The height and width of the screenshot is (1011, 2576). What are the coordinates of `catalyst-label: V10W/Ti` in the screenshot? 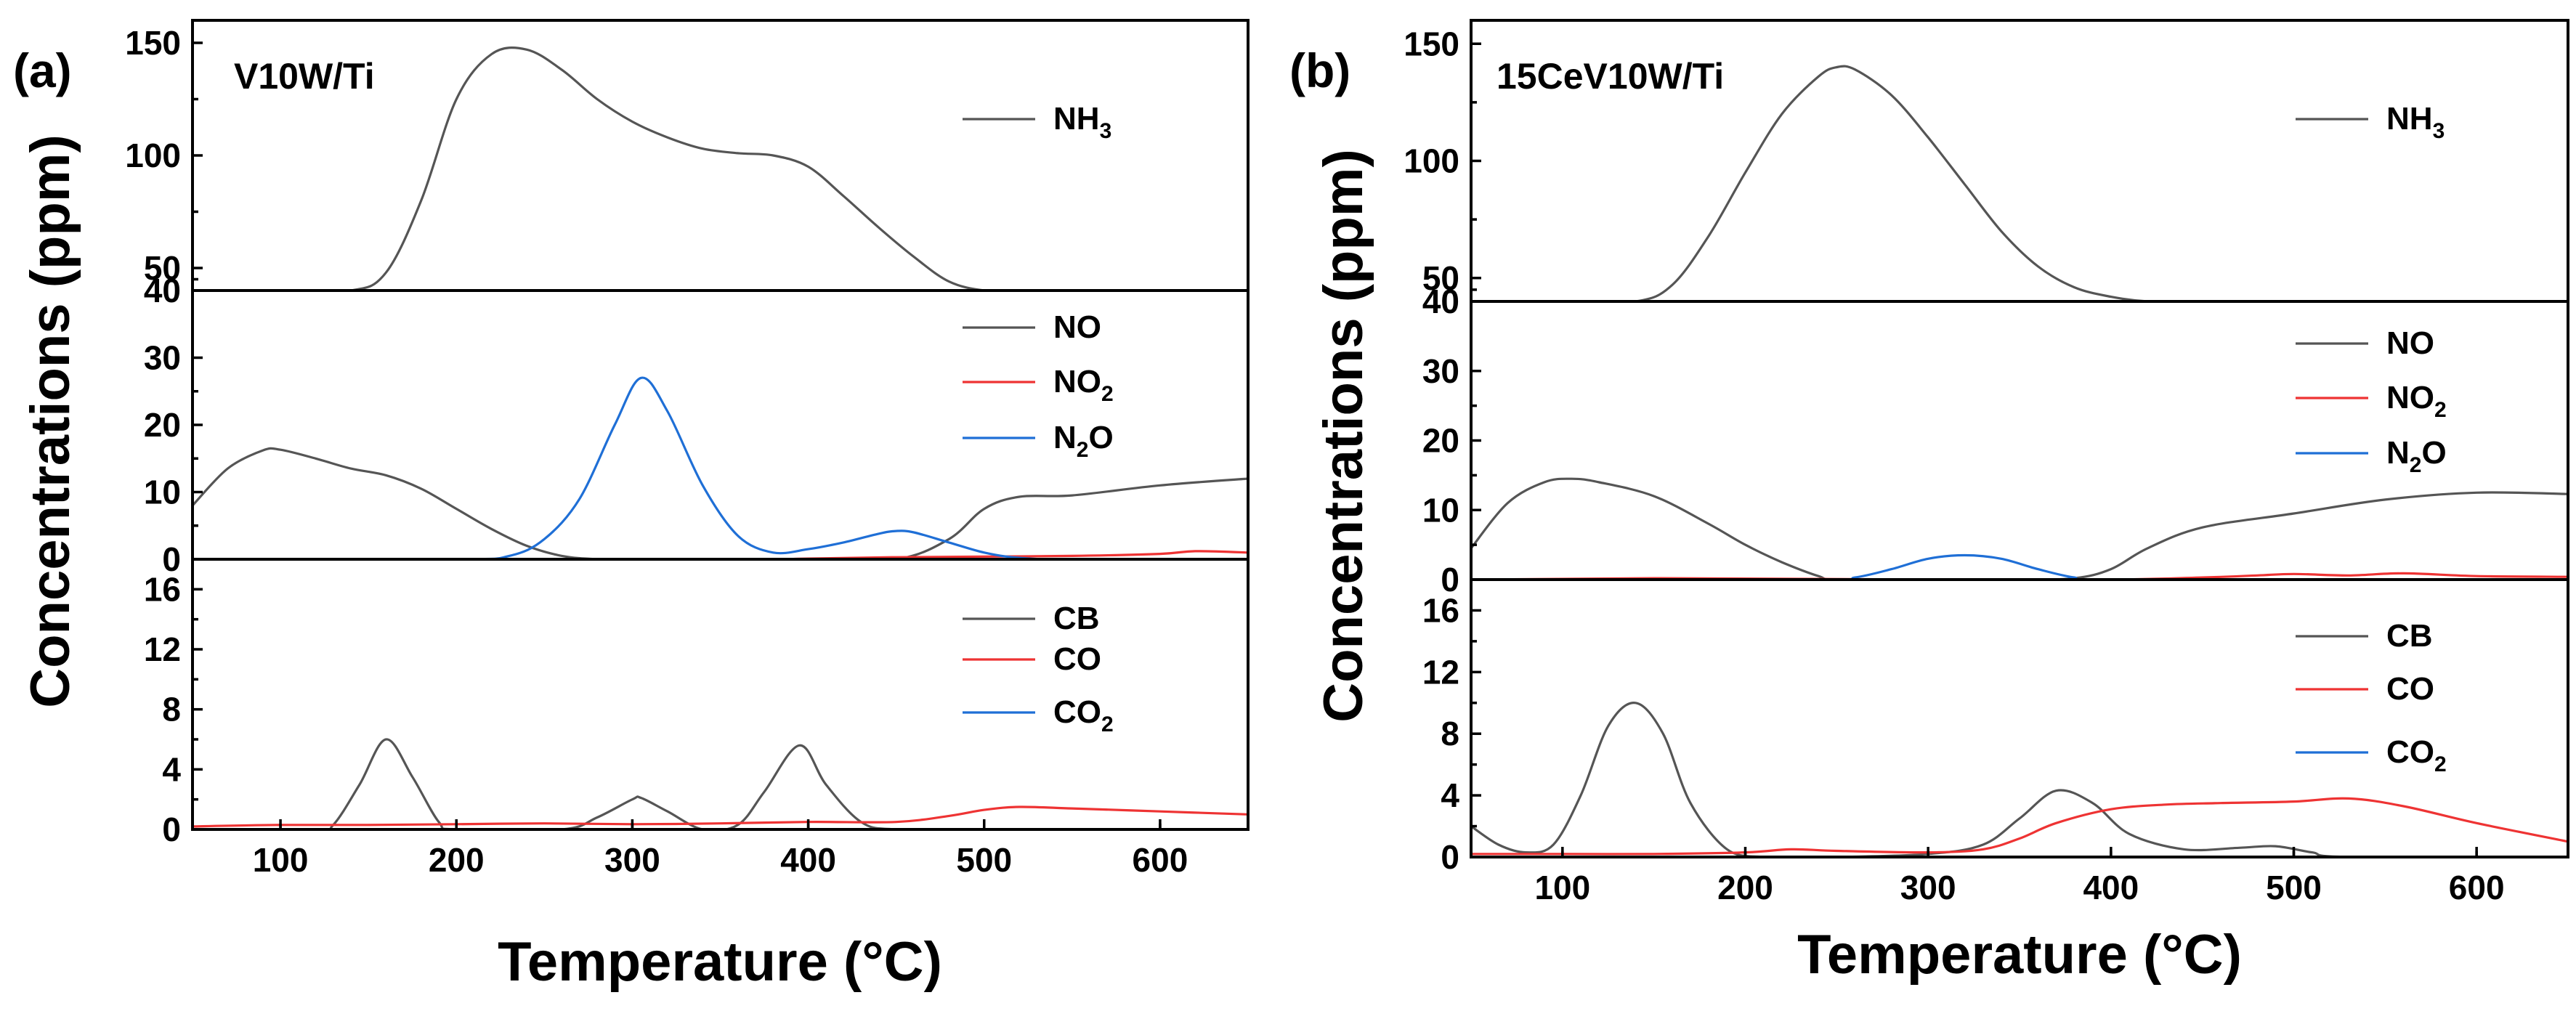 It's located at (304, 76).